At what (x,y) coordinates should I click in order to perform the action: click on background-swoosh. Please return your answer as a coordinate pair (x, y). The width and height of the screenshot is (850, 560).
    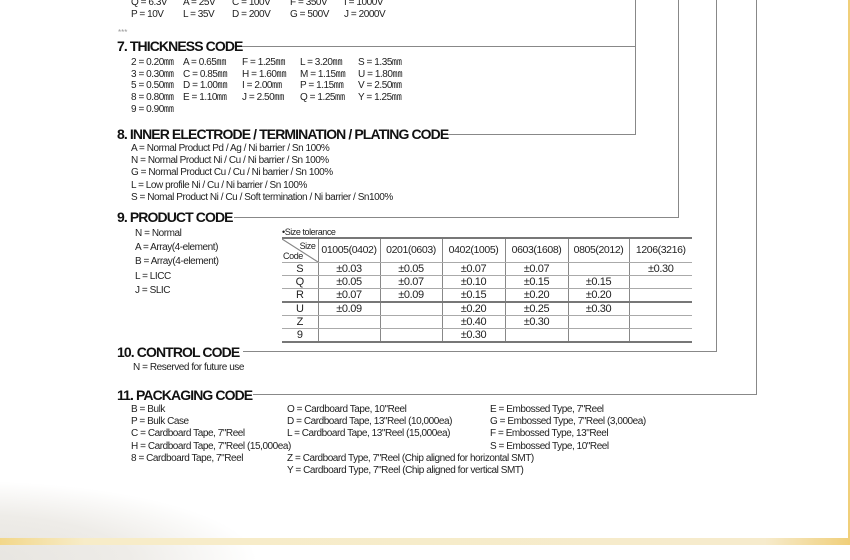
    Looking at the image, I should click on (130, 520).